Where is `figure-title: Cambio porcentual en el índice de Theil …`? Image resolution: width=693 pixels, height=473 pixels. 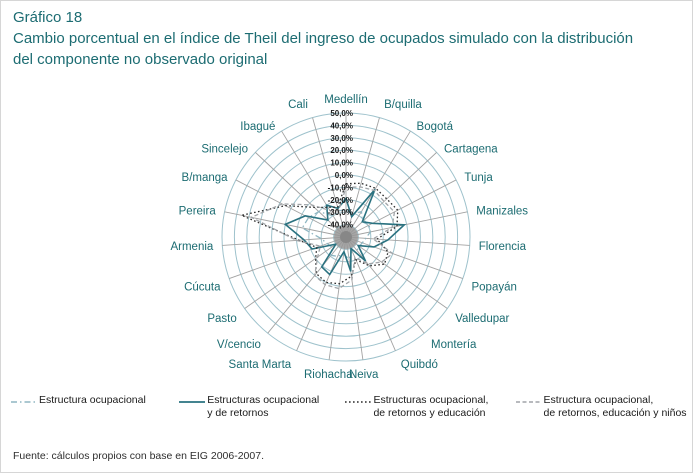
figure-title: Cambio porcentual en el índice de Theil … is located at coordinates (323, 49).